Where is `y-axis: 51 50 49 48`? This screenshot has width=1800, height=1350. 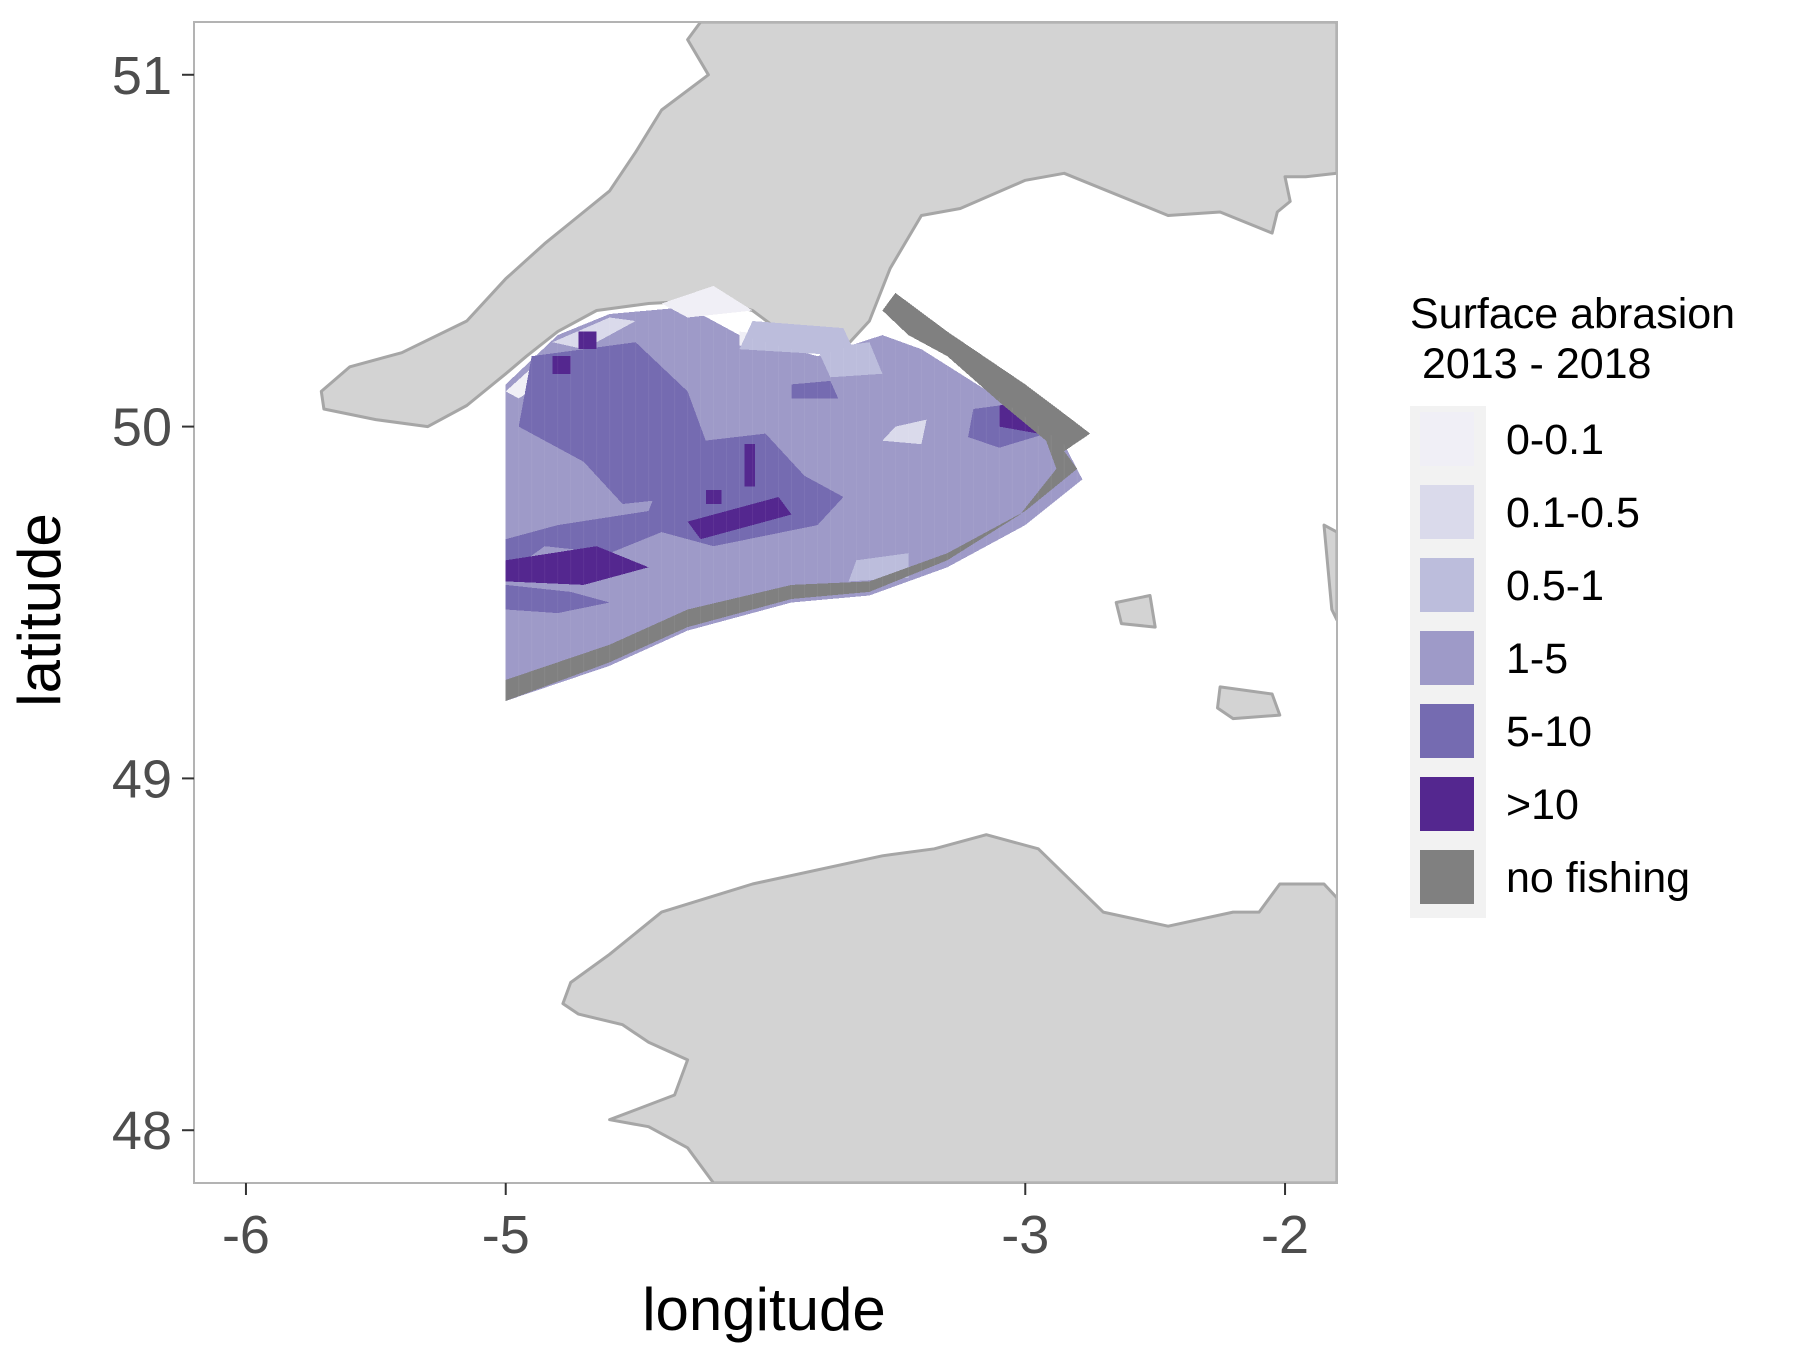
y-axis: 51 50 49 48 is located at coordinates (153, 603).